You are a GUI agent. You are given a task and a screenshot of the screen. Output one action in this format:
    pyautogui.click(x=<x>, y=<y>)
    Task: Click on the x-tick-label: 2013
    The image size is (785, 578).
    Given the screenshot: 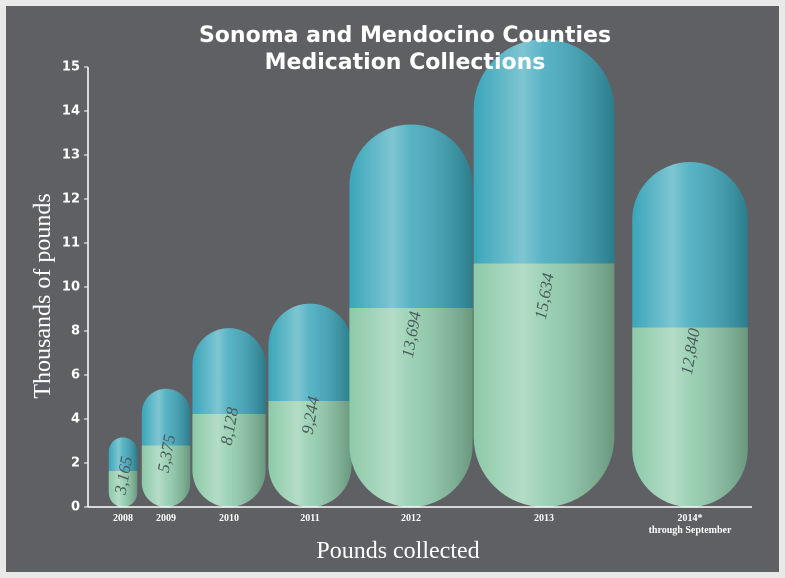 What is the action you would take?
    pyautogui.click(x=544, y=518)
    